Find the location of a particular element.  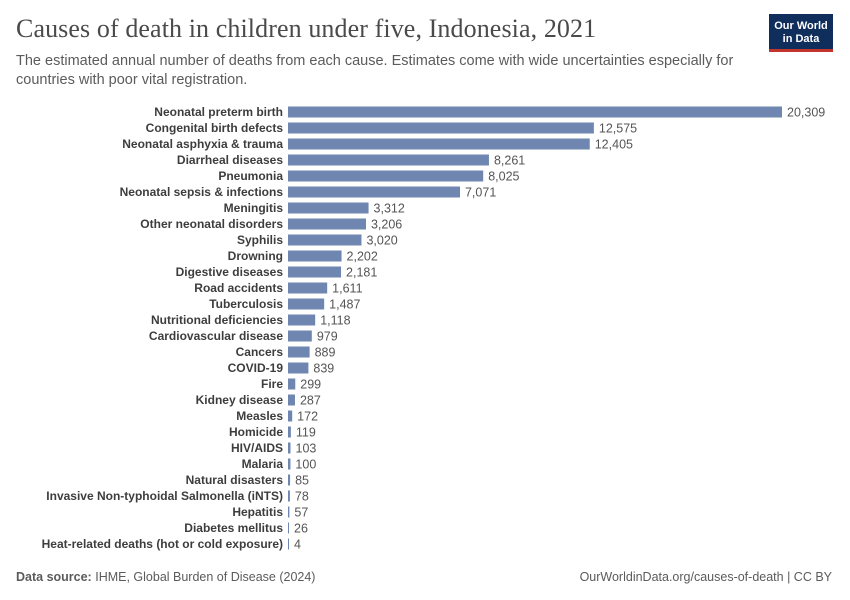

category-label: Tuberculosis is located at coordinates (246, 304).